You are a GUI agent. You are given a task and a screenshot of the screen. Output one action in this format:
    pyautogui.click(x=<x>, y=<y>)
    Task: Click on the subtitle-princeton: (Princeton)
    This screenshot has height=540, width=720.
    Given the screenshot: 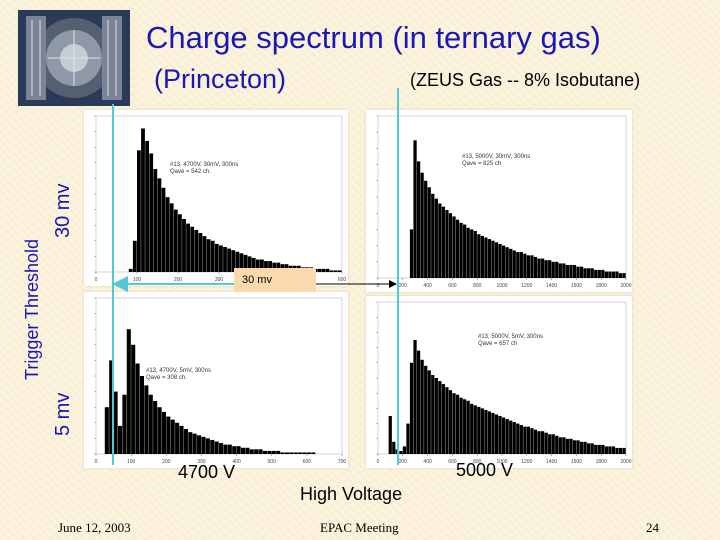 What is the action you would take?
    pyautogui.click(x=220, y=79)
    